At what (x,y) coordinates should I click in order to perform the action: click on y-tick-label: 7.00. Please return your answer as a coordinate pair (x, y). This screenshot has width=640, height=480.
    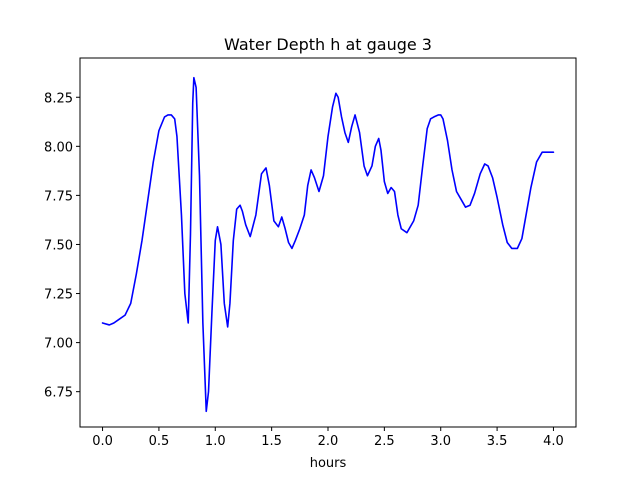
    Looking at the image, I should click on (58, 344).